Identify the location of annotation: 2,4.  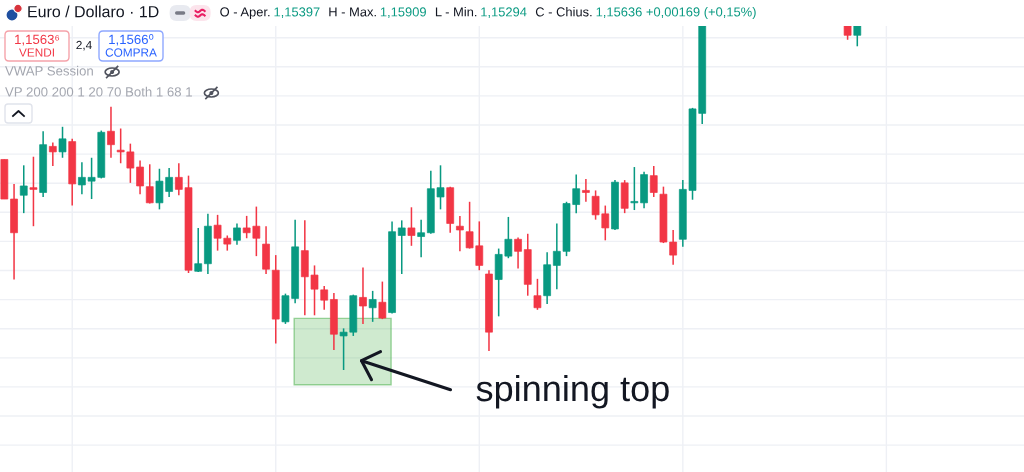
(84, 45).